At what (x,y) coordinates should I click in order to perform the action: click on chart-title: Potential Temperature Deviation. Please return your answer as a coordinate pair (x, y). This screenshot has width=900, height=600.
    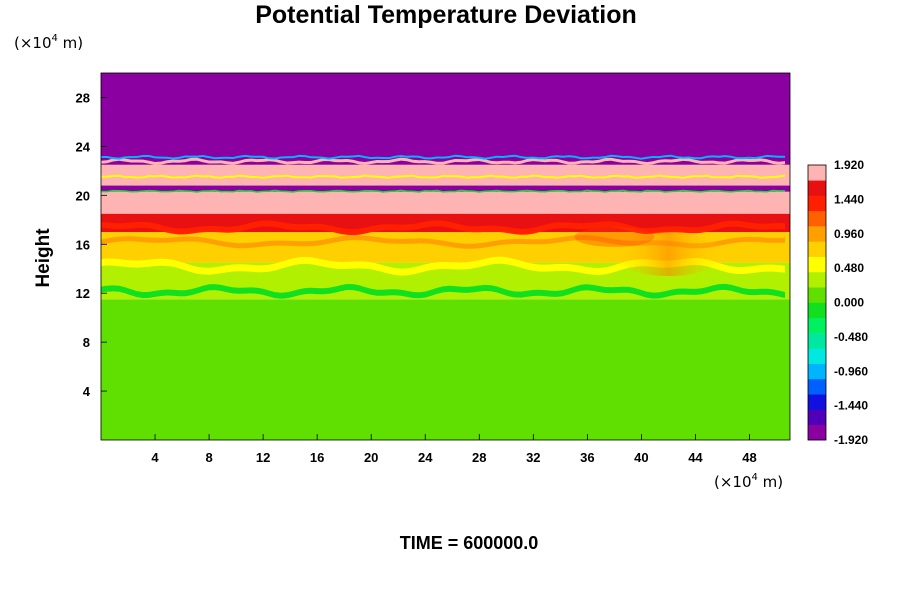
    Looking at the image, I should click on (446, 15).